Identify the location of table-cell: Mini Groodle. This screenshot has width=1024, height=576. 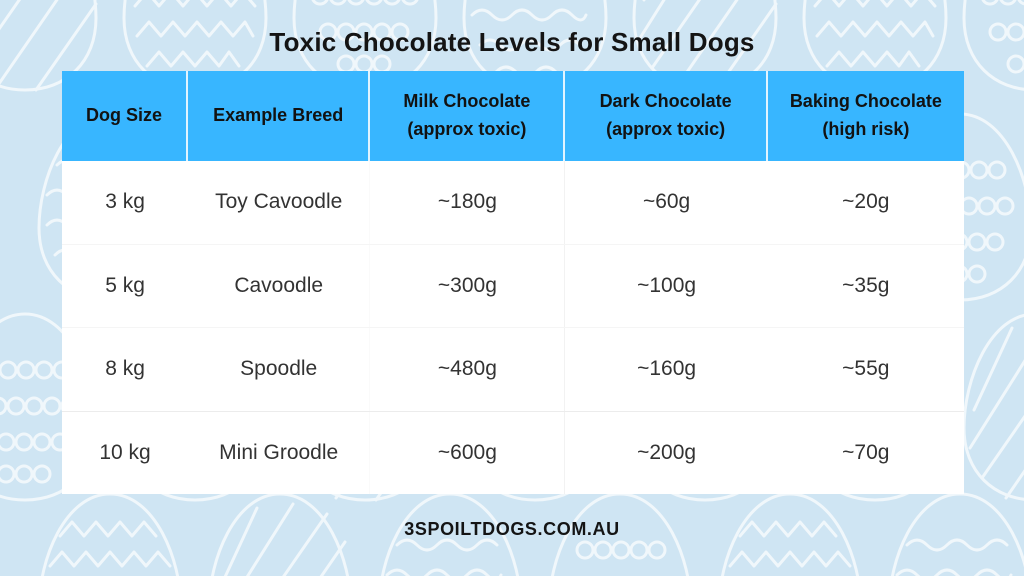
(279, 452).